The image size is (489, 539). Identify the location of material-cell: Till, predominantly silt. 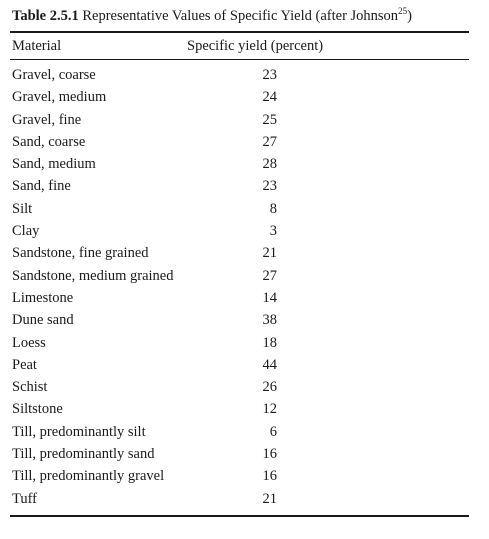
(79, 431).